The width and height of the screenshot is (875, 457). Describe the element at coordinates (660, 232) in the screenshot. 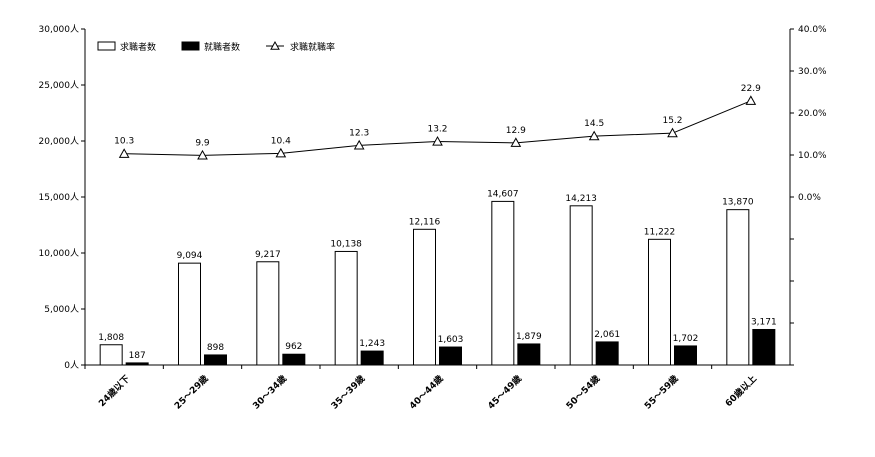

I see `bar-label: 11,222` at that location.